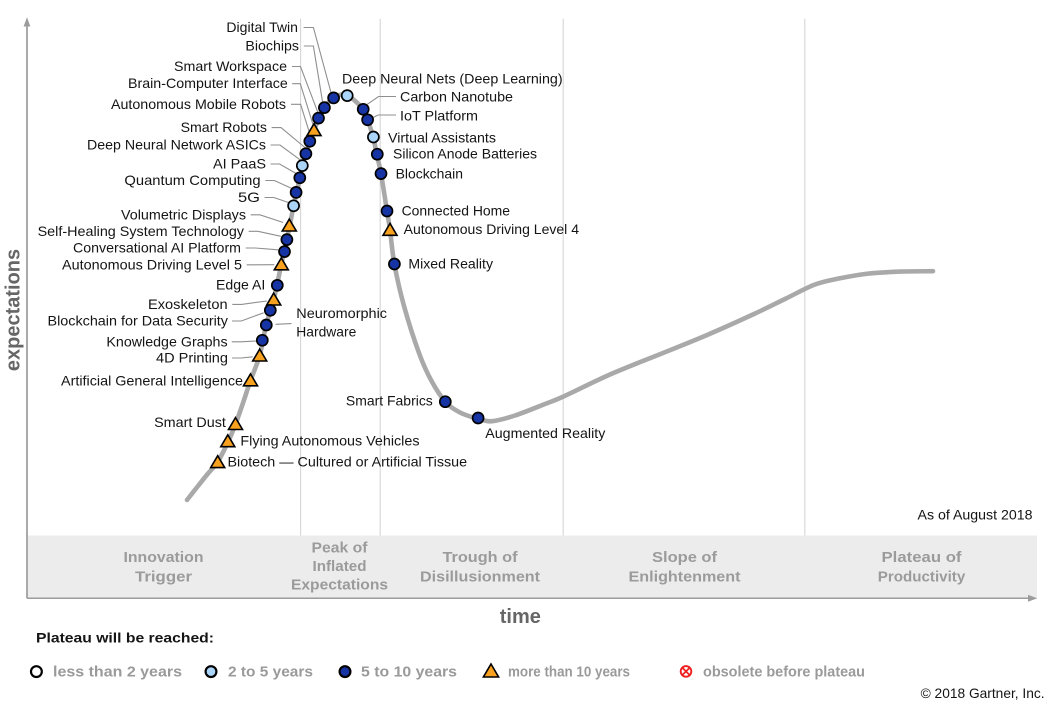 This screenshot has width=1050, height=708. I want to click on svg-text: Autonomous Mobile Robots, so click(198, 104).